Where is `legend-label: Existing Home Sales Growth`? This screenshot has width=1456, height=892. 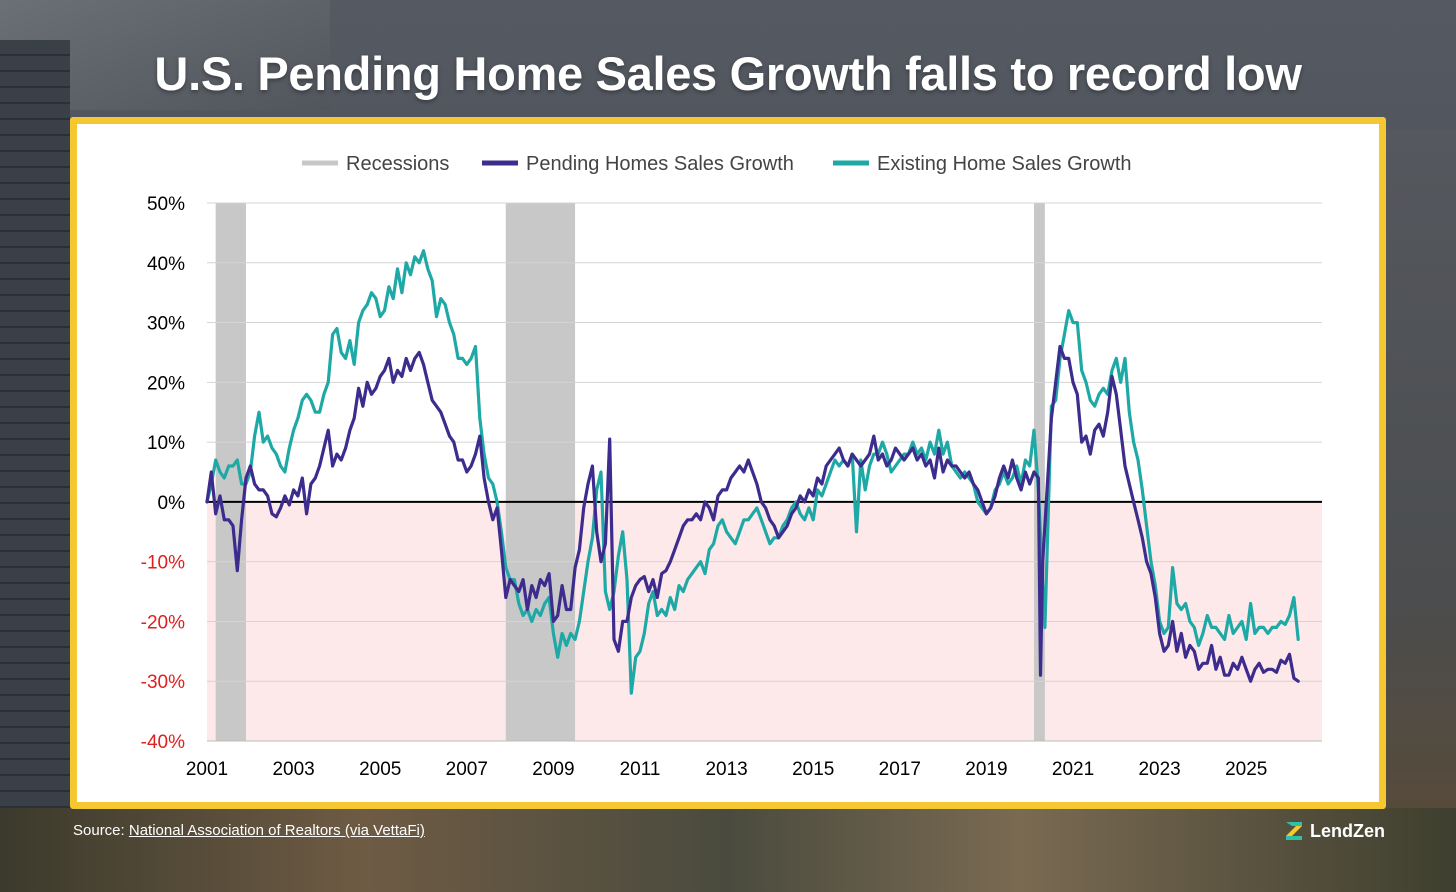
legend-label: Existing Home Sales Growth is located at coordinates (1004, 164).